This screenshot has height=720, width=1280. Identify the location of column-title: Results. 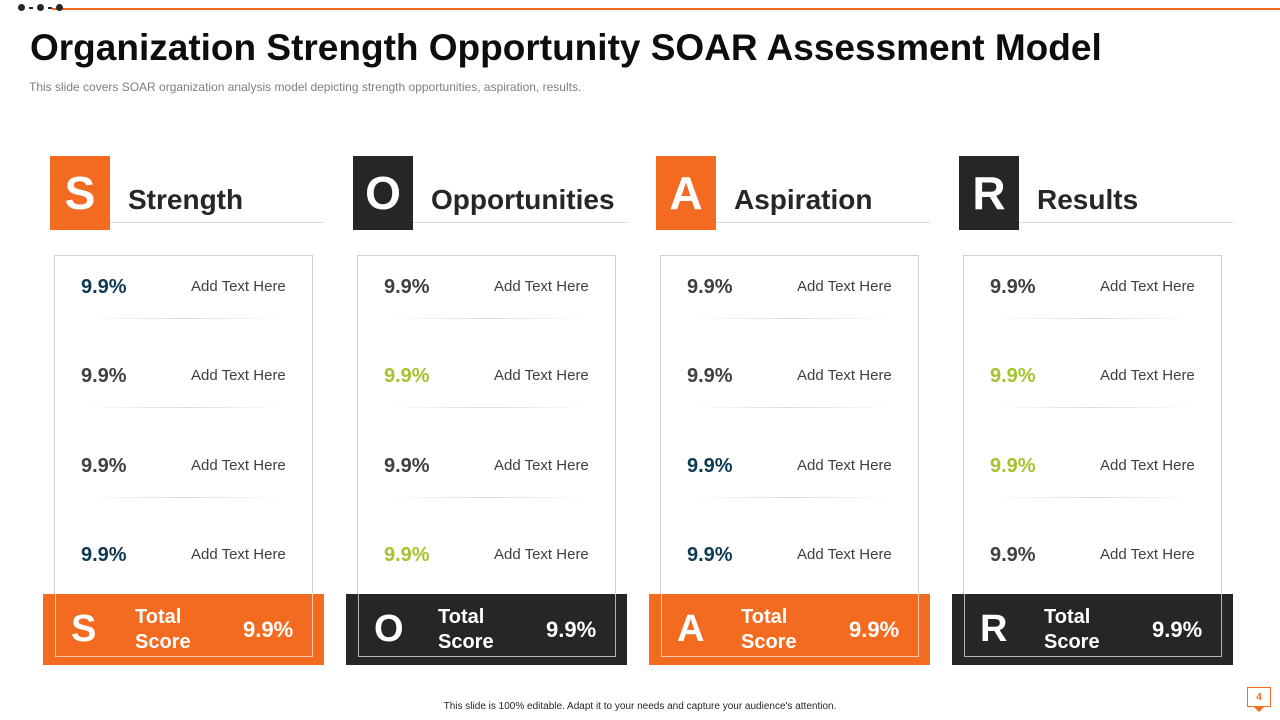
(1088, 199).